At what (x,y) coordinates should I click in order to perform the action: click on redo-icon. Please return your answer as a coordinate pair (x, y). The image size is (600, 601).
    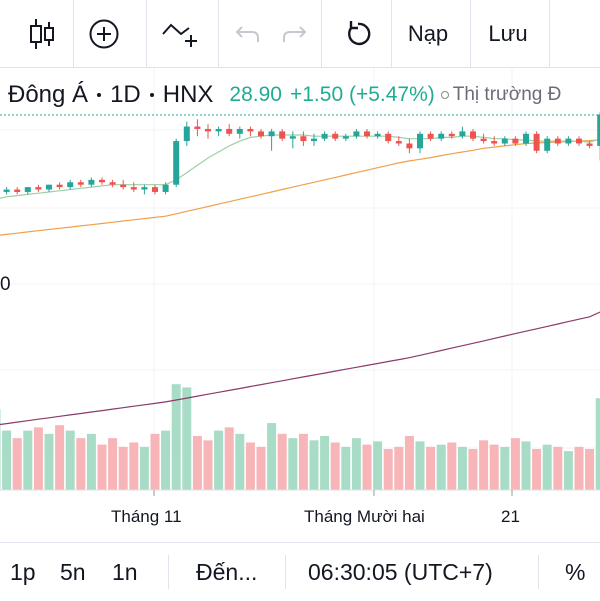
    Looking at the image, I should click on (294, 34).